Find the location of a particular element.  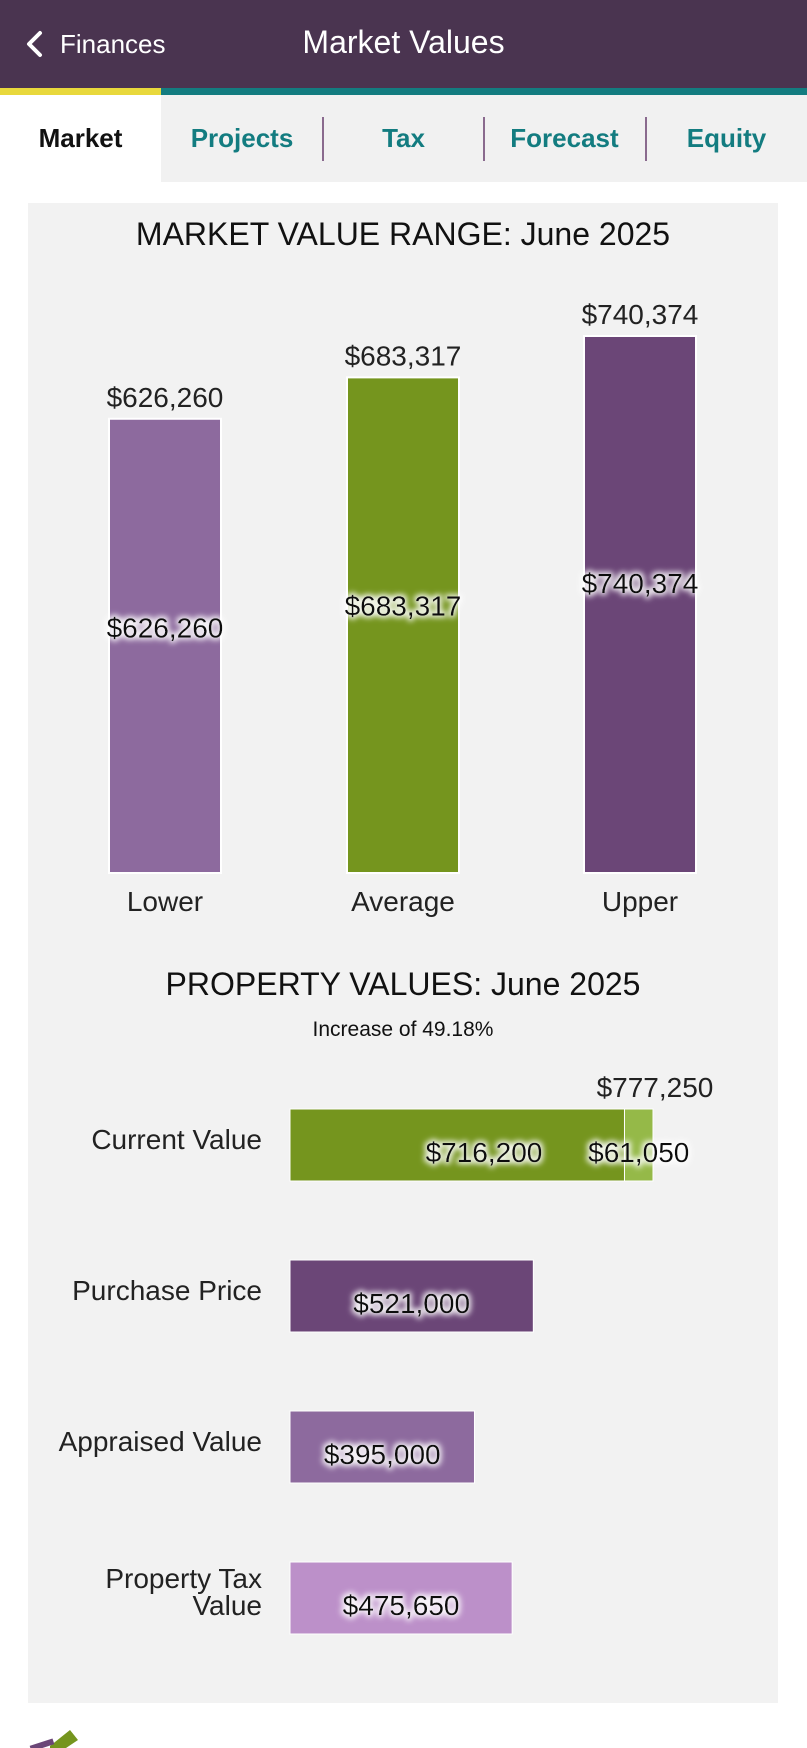

top-app-bar: Finances Market Values is located at coordinates (403, 44).